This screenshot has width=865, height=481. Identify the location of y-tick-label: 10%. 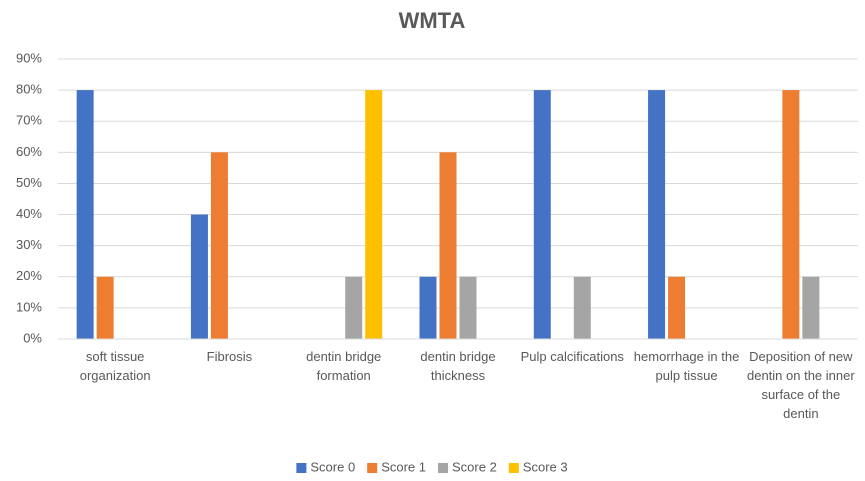
(29, 306).